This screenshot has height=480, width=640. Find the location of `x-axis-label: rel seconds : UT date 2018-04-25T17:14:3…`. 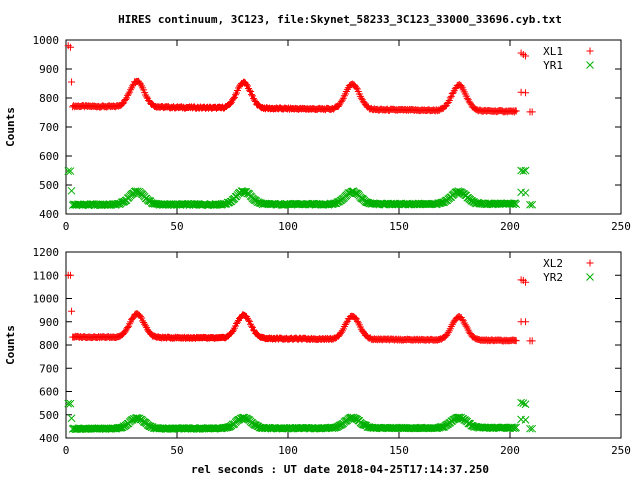

x-axis-label: rel seconds : UT date 2018-04-25T17:14:3… is located at coordinates (340, 469).